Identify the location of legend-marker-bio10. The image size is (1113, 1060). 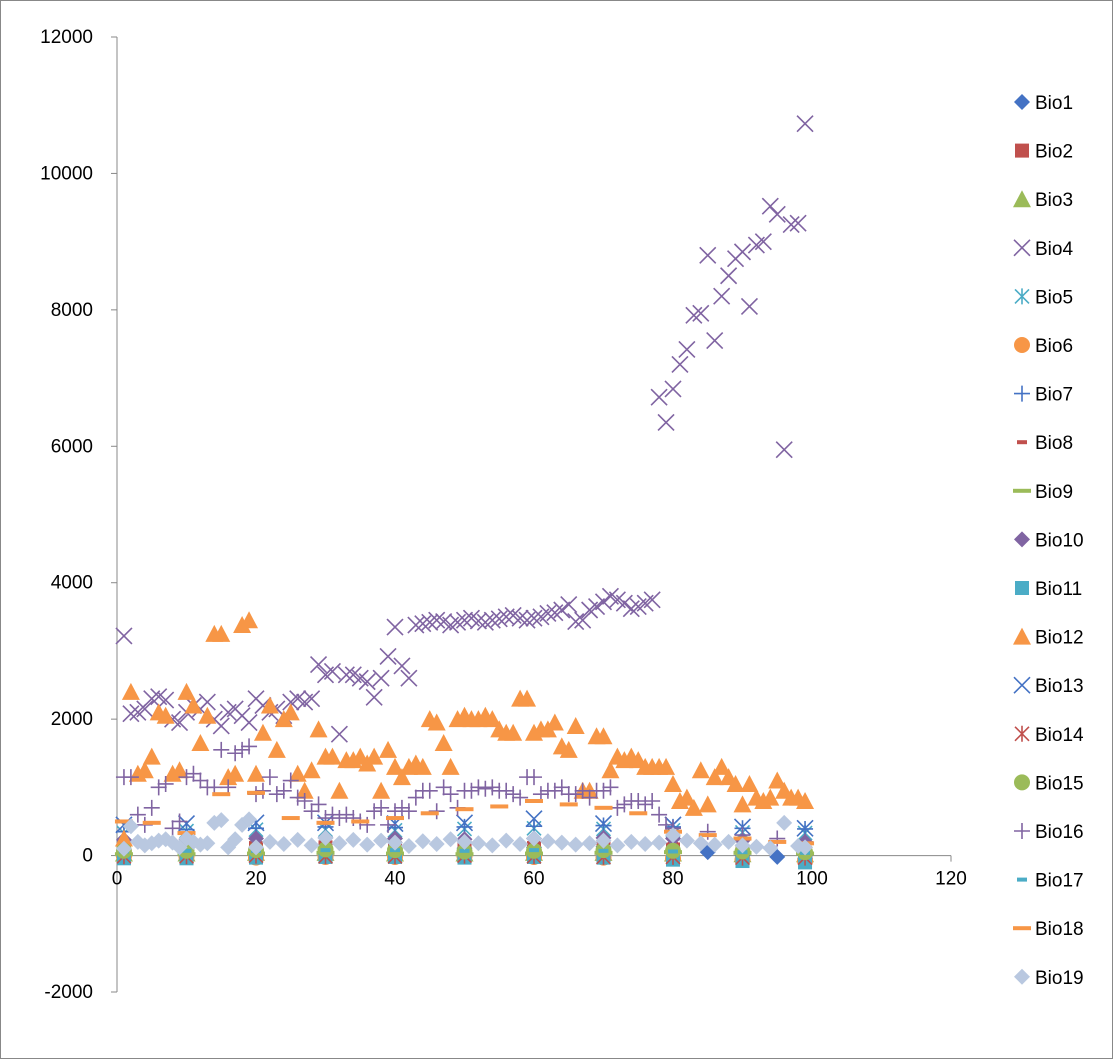
(1022, 539).